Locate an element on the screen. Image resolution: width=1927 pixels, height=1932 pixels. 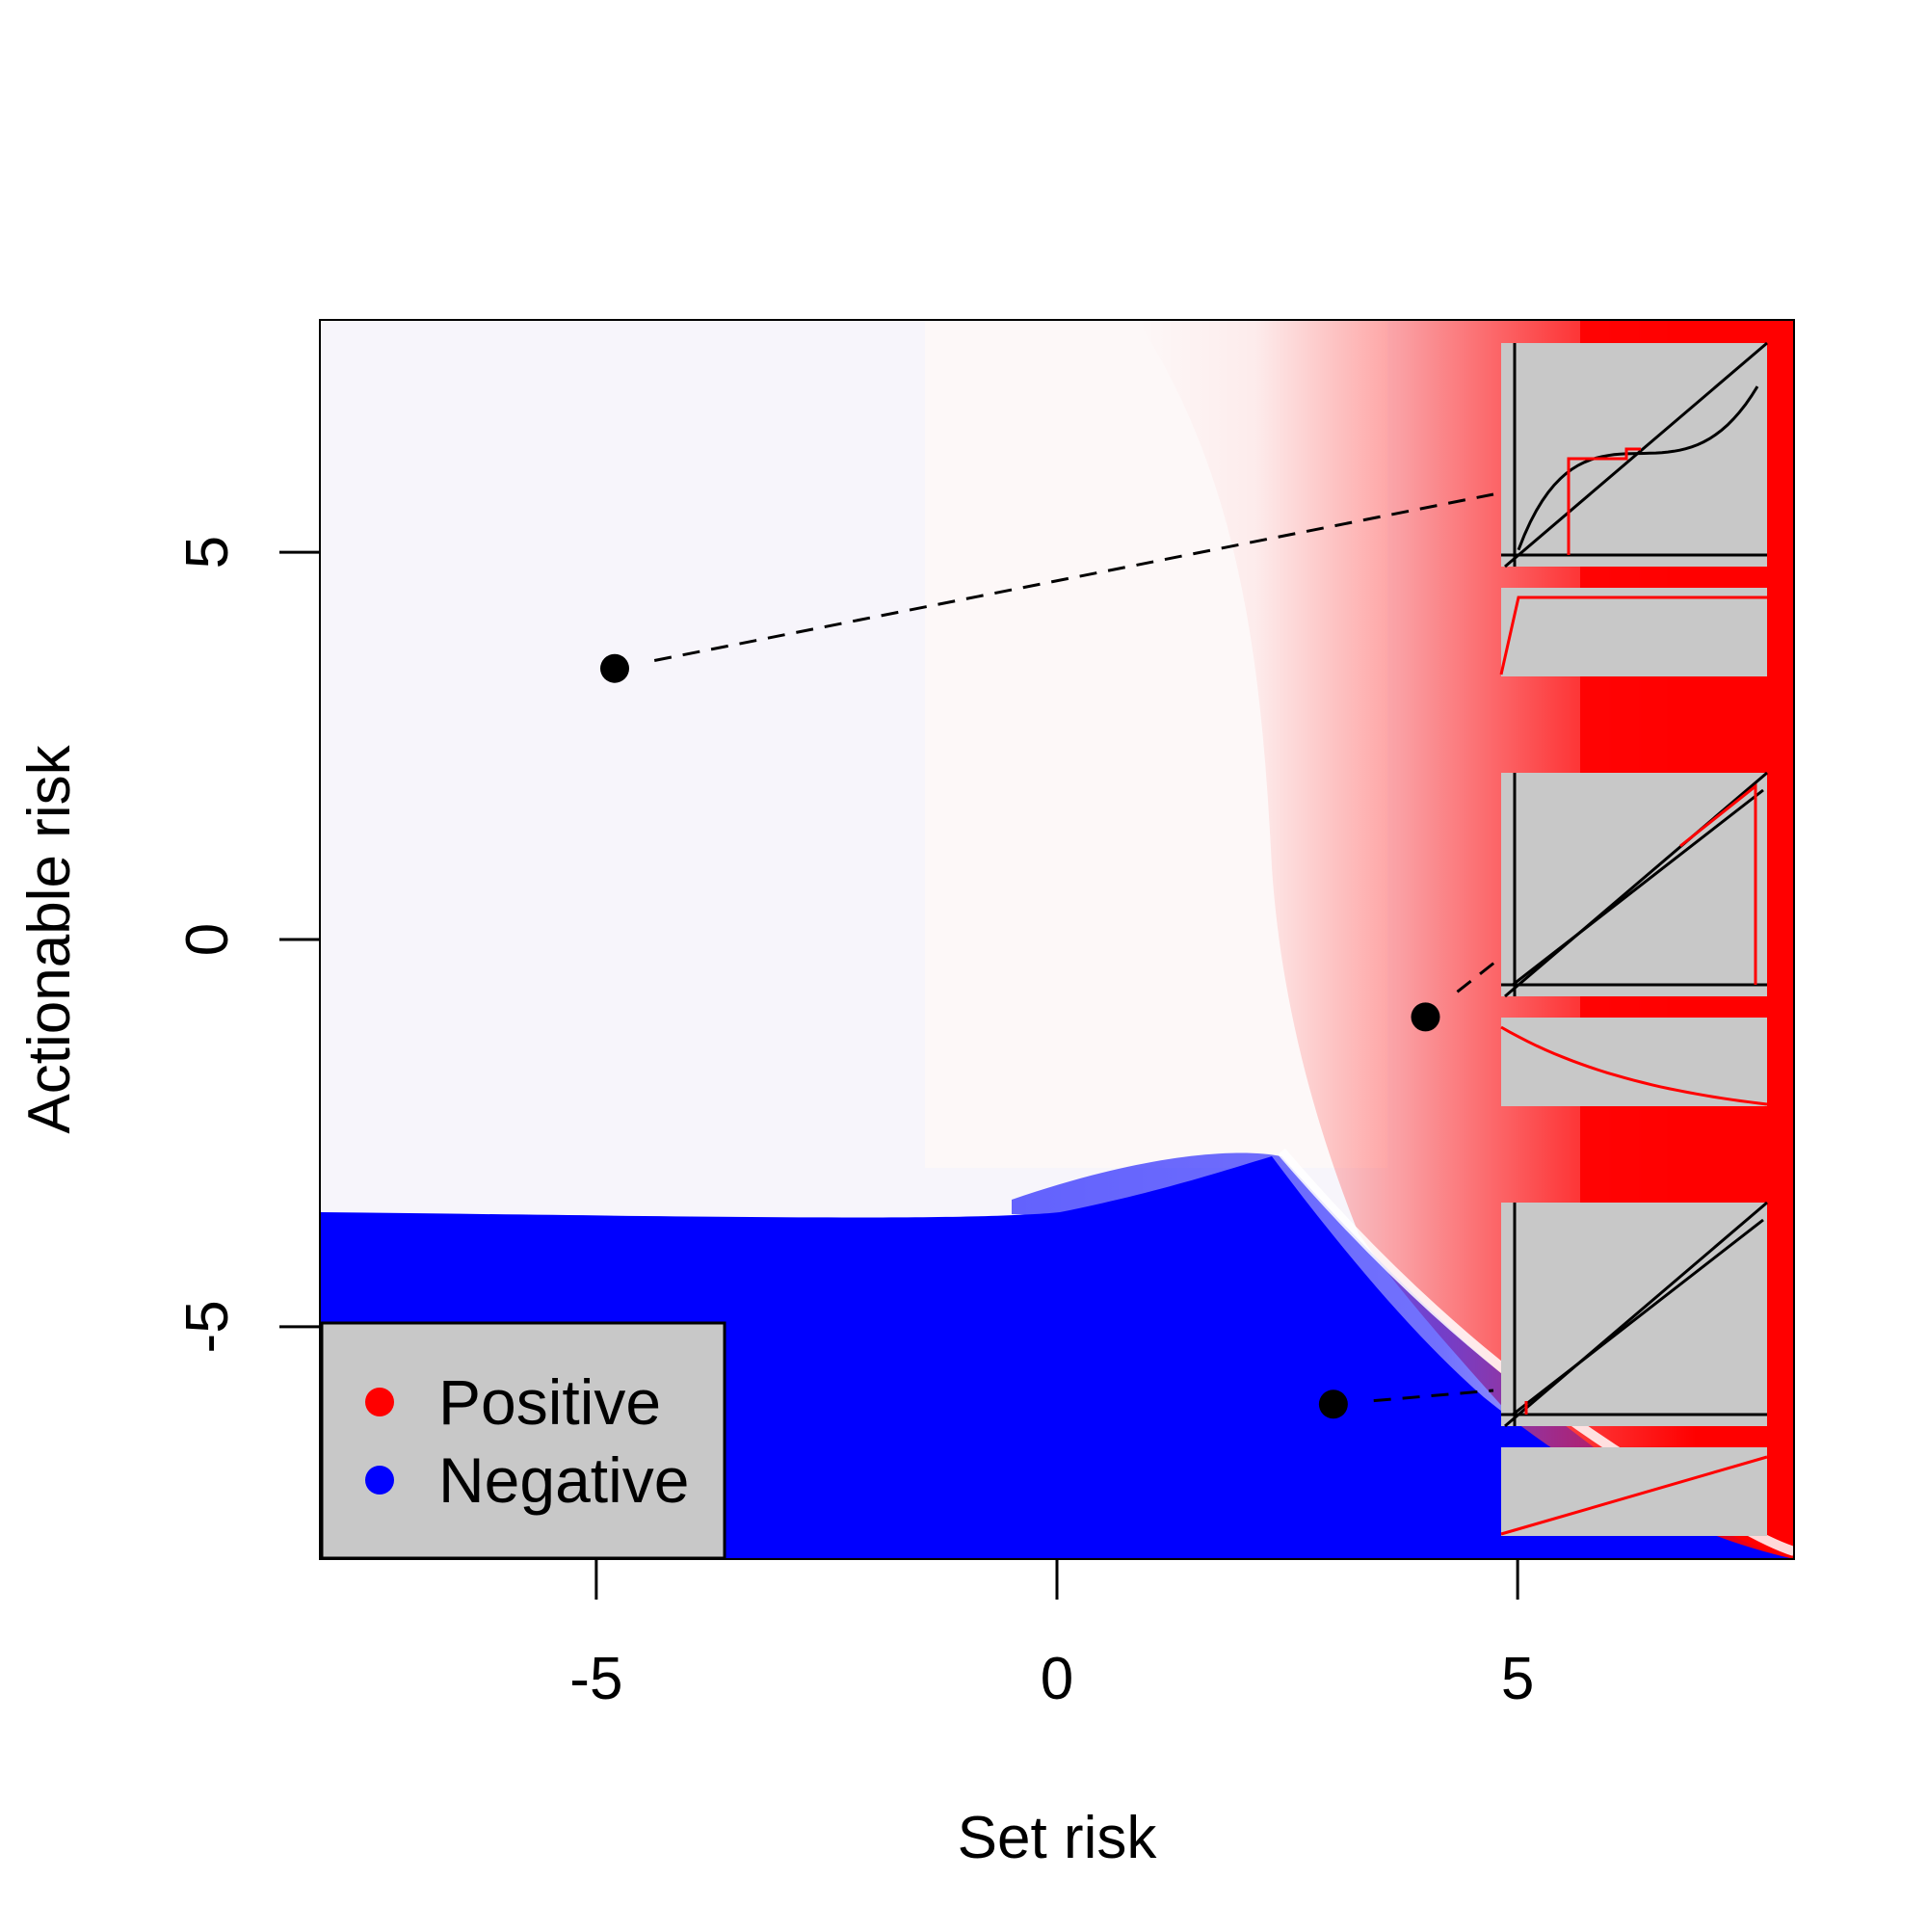
insets-group is located at coordinates (1634, 938).